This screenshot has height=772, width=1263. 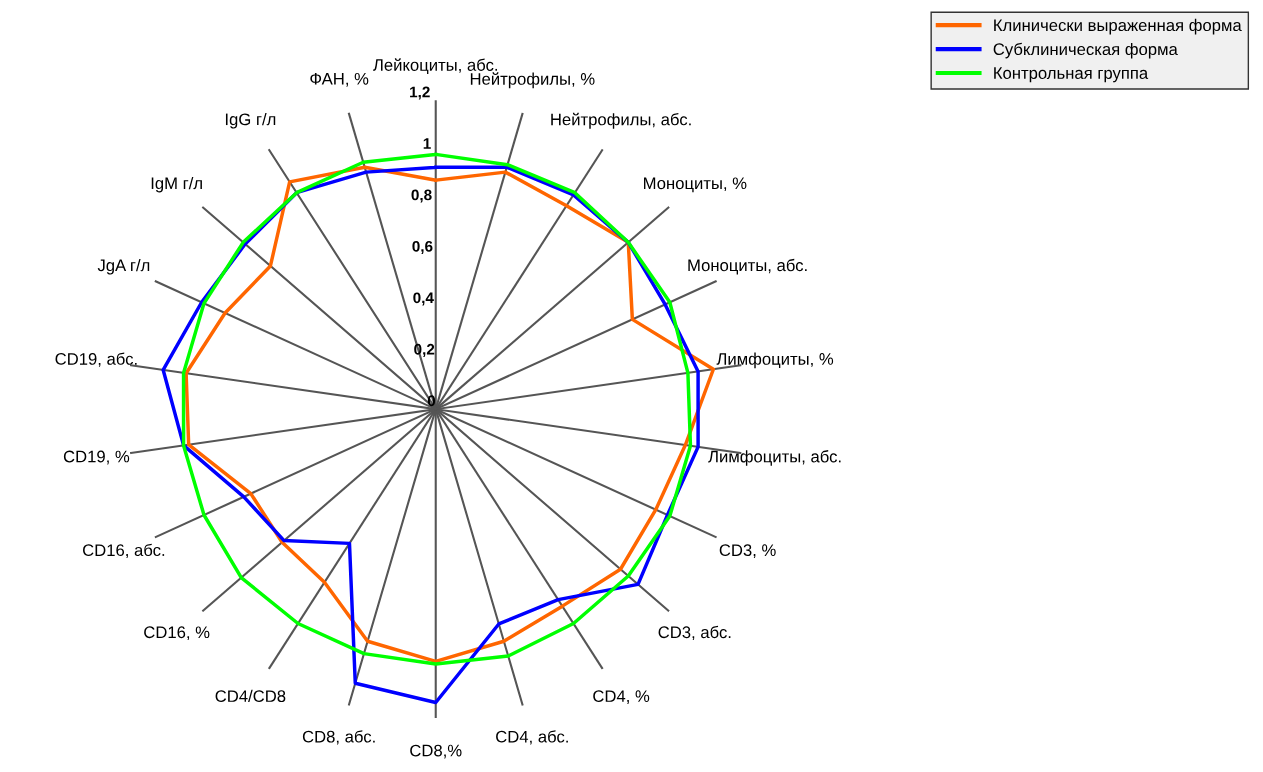 I want to click on spoke-label: CD19, абс., so click(x=96, y=359).